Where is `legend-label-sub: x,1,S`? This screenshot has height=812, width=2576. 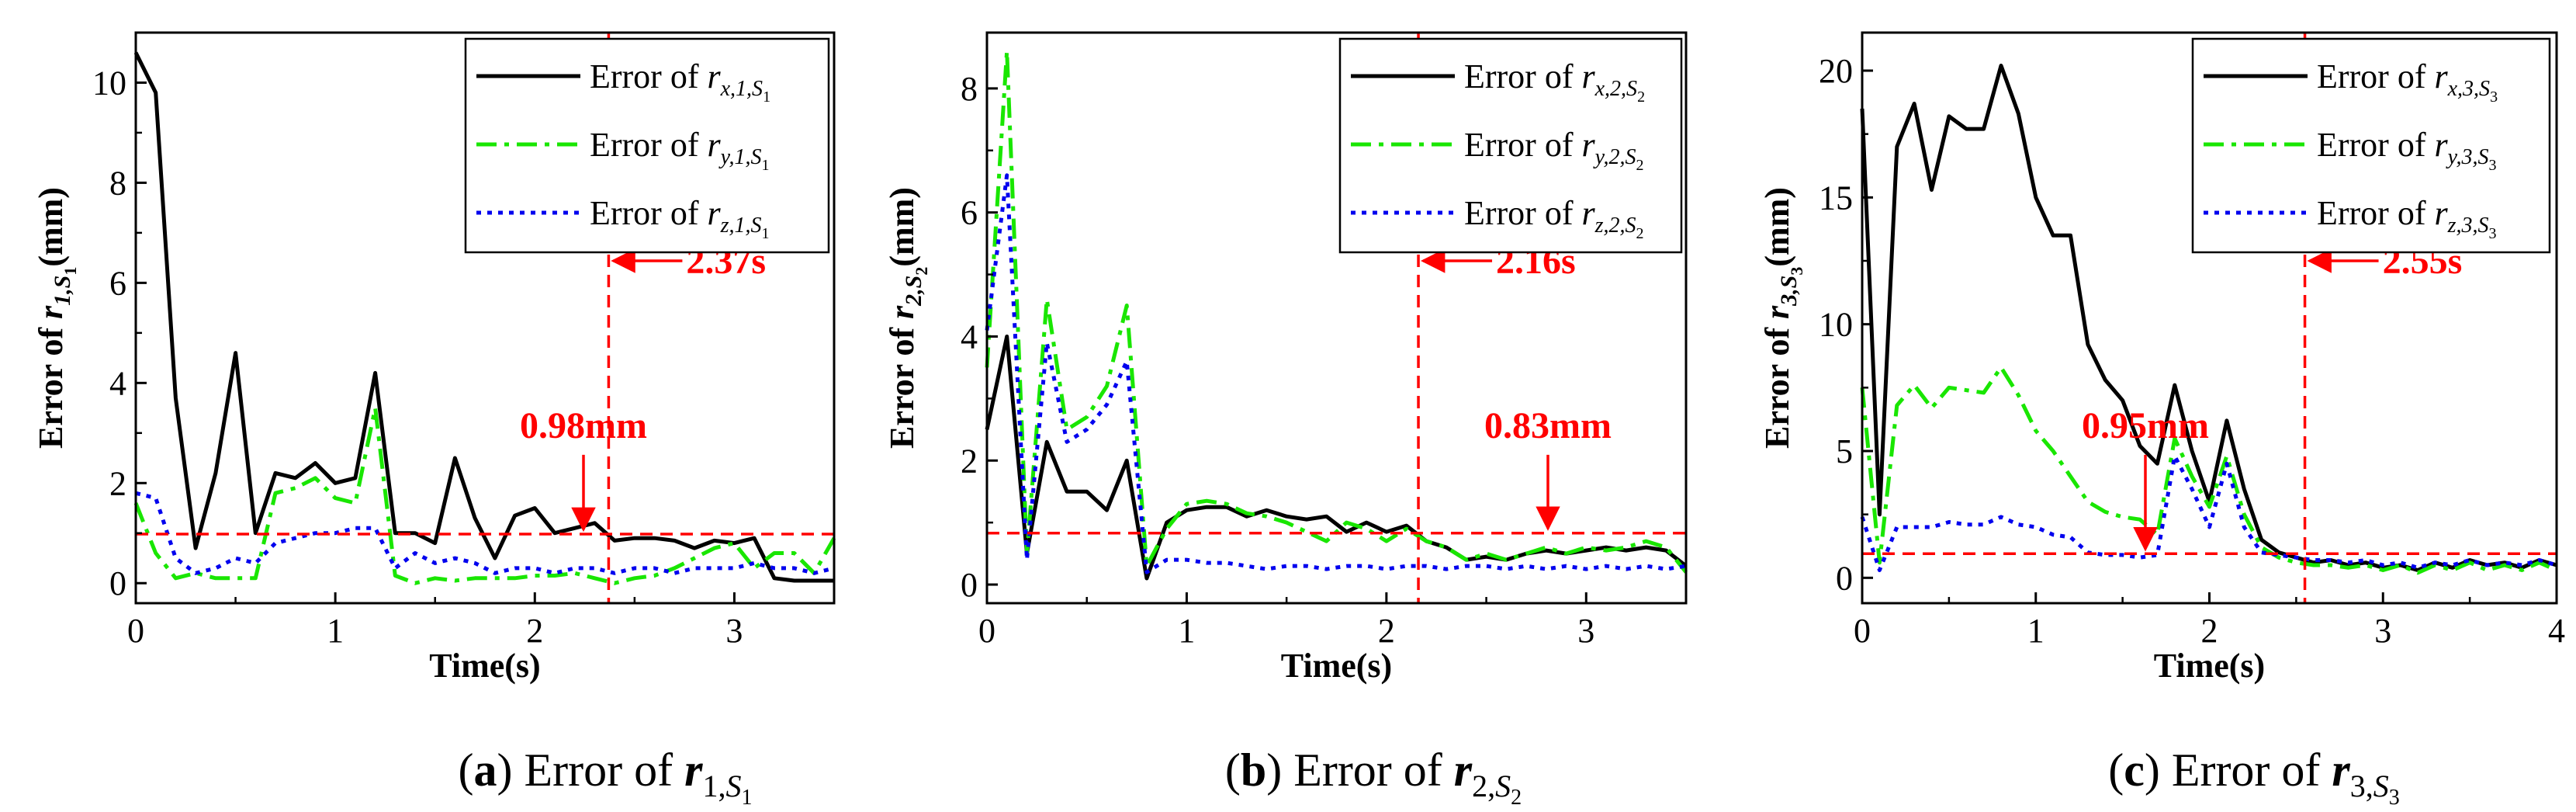 legend-label-sub: x,1,S is located at coordinates (741, 89).